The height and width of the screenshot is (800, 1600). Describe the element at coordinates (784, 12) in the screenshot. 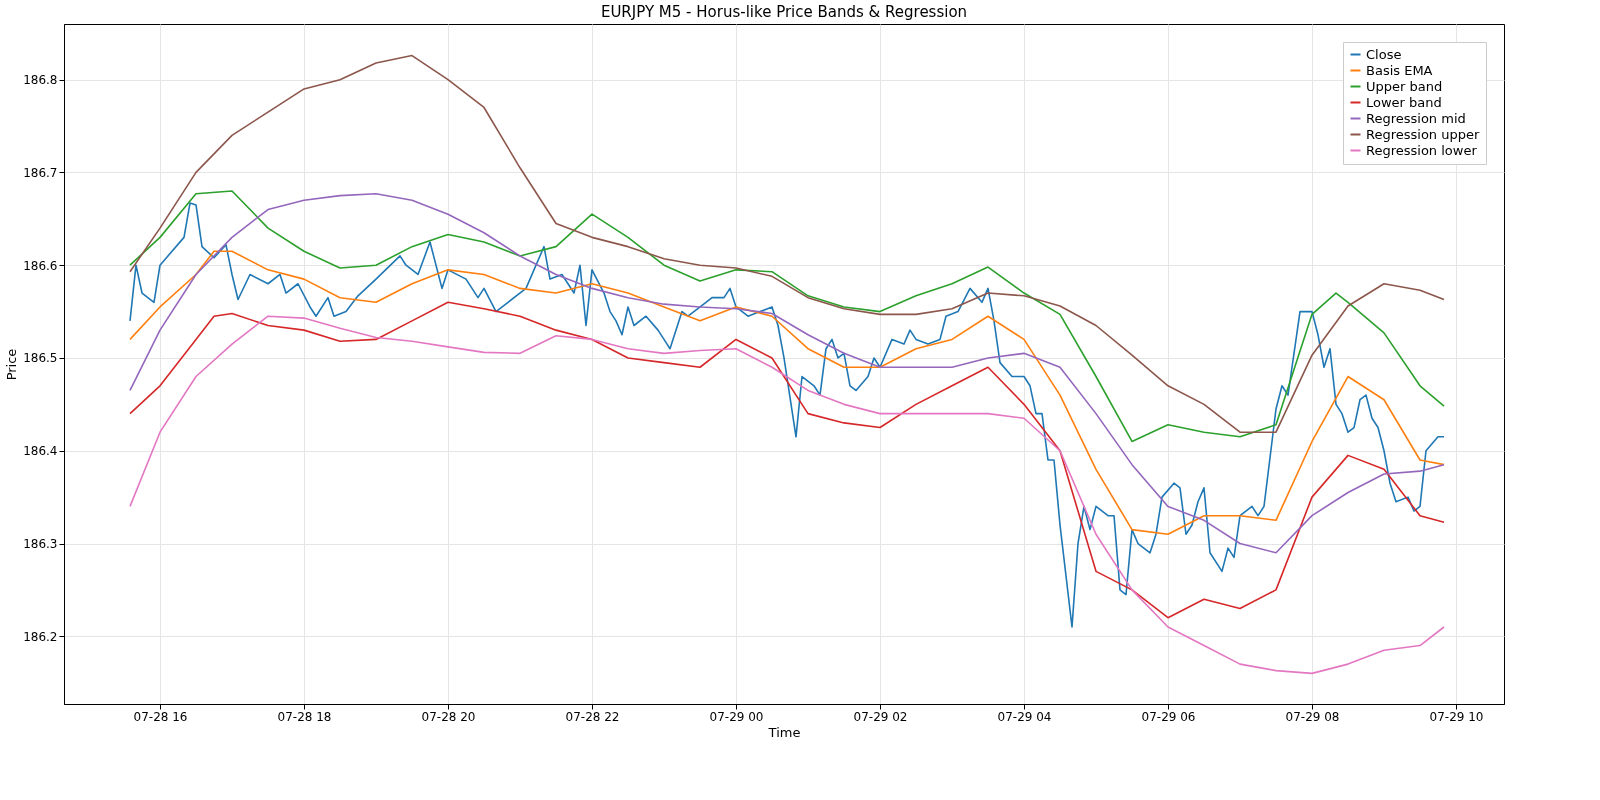

I see `chart-title: EURJPY M5 - Horus-like Price Bands & Regression` at that location.